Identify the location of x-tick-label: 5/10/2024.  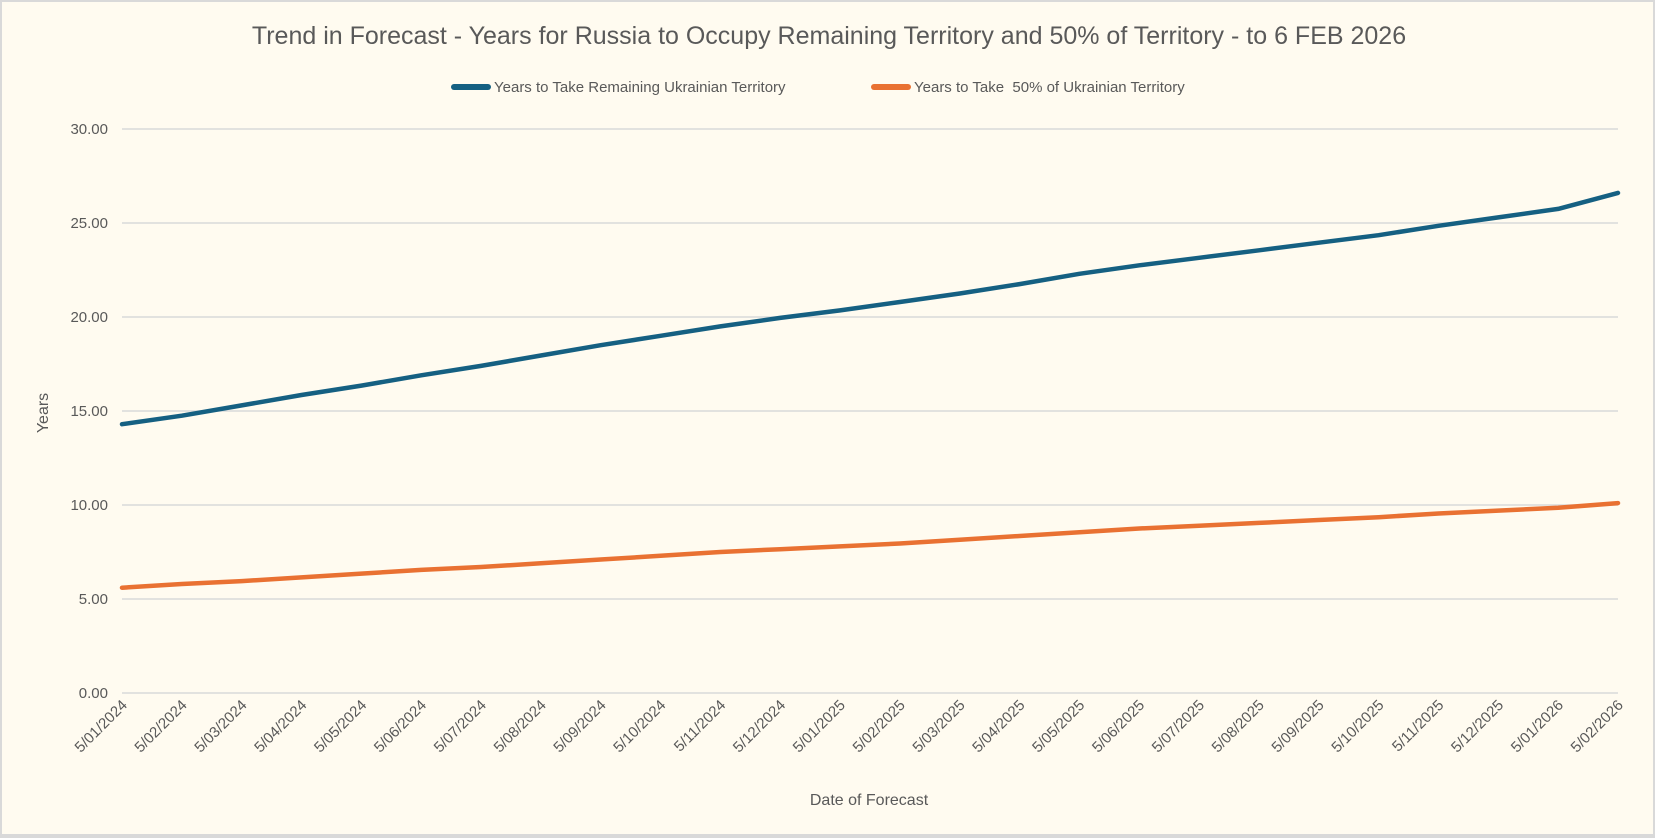
(639, 726).